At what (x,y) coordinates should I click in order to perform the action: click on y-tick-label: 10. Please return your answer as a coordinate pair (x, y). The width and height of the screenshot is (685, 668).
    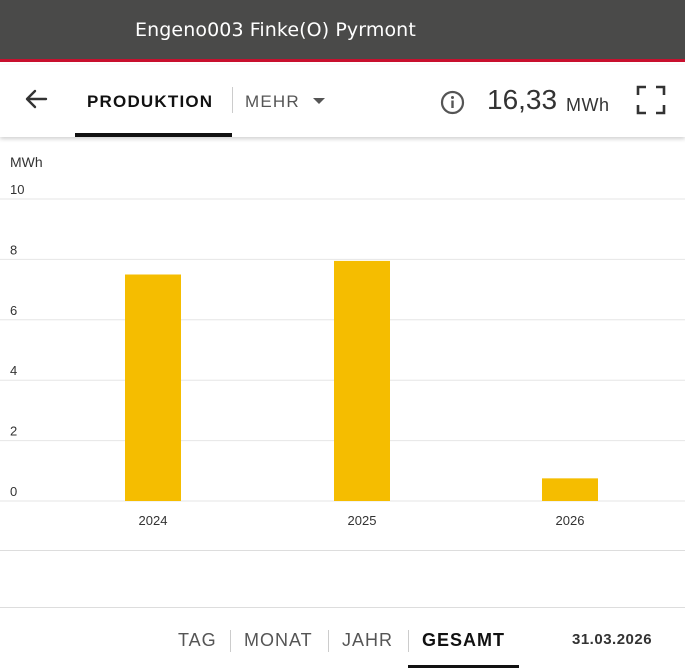
    Looking at the image, I should click on (17, 189).